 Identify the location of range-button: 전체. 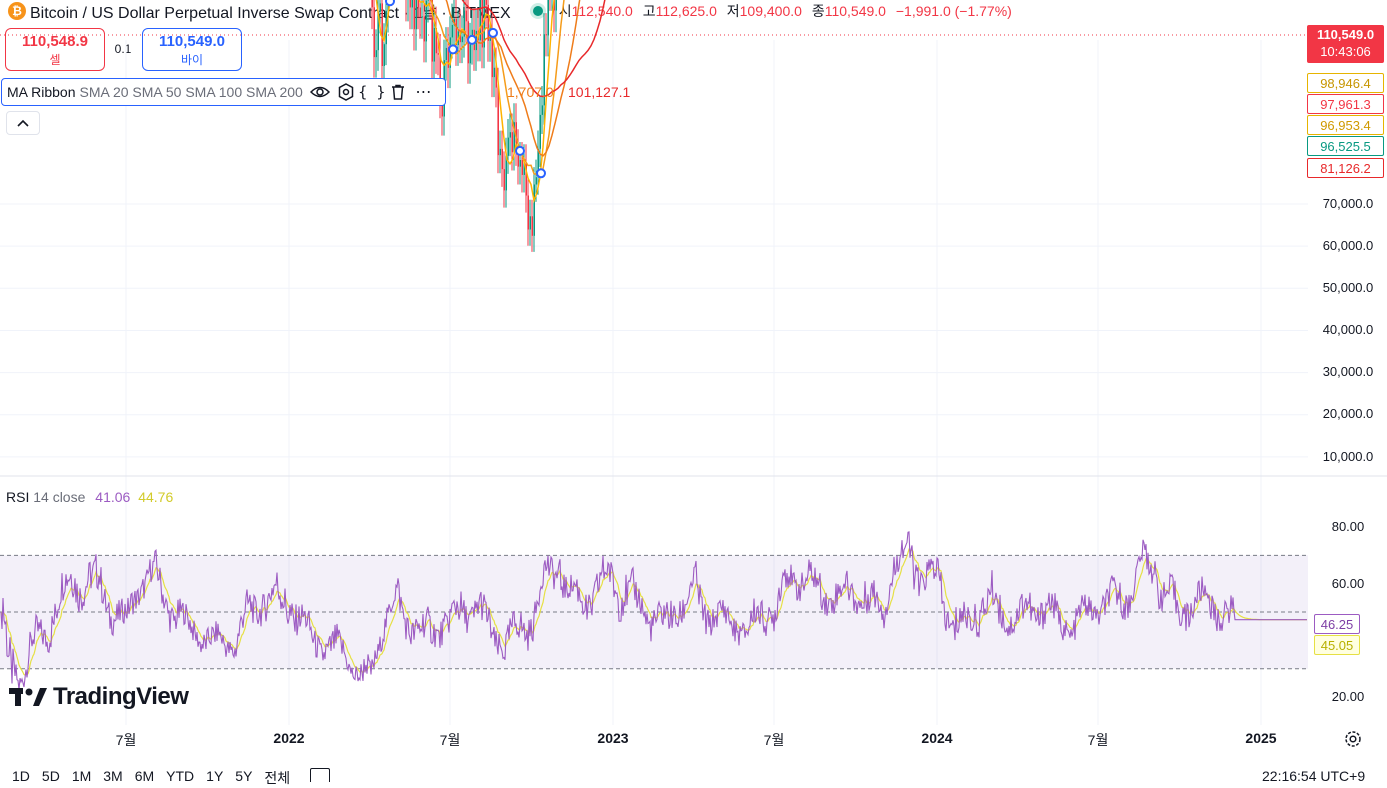
(277, 778).